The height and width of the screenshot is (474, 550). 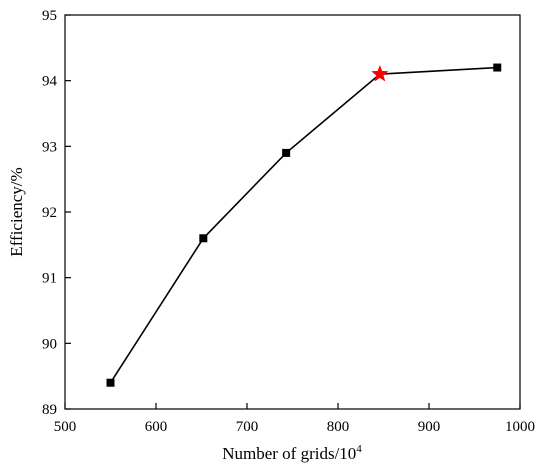 I want to click on y-axis-title: Efficiency/%, so click(x=16, y=211).